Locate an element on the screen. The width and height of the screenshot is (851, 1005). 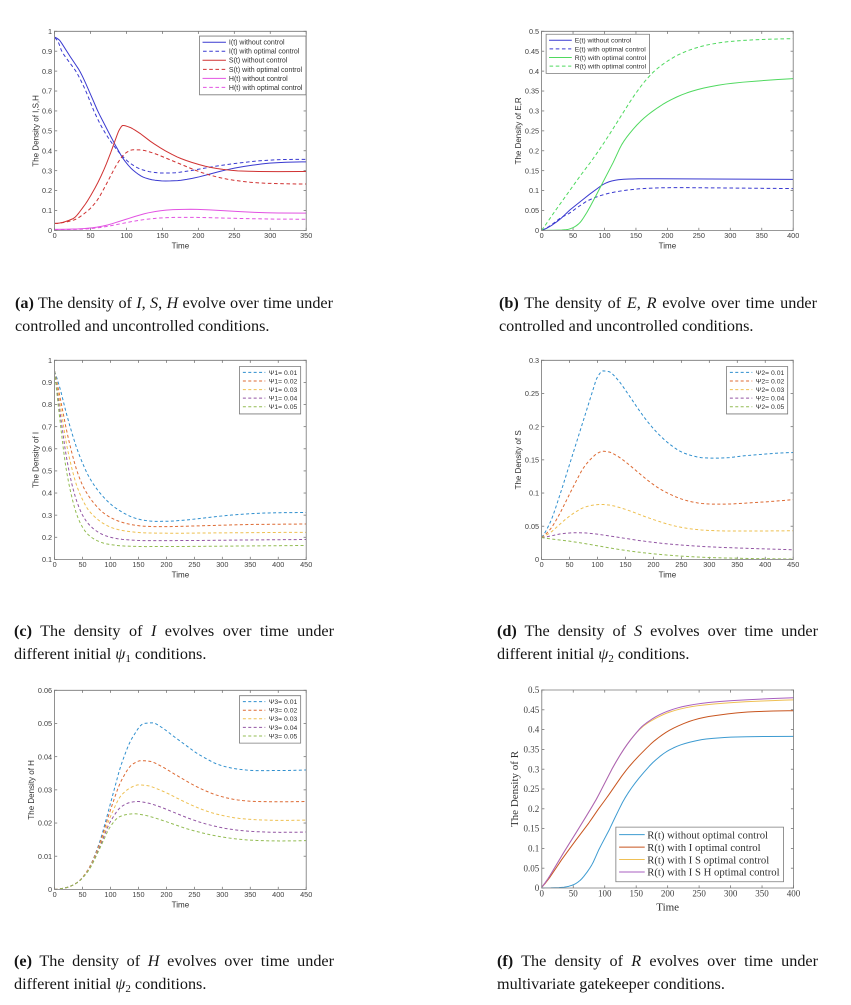
svg-text: Ψ1= 0.02 is located at coordinates (283, 381).